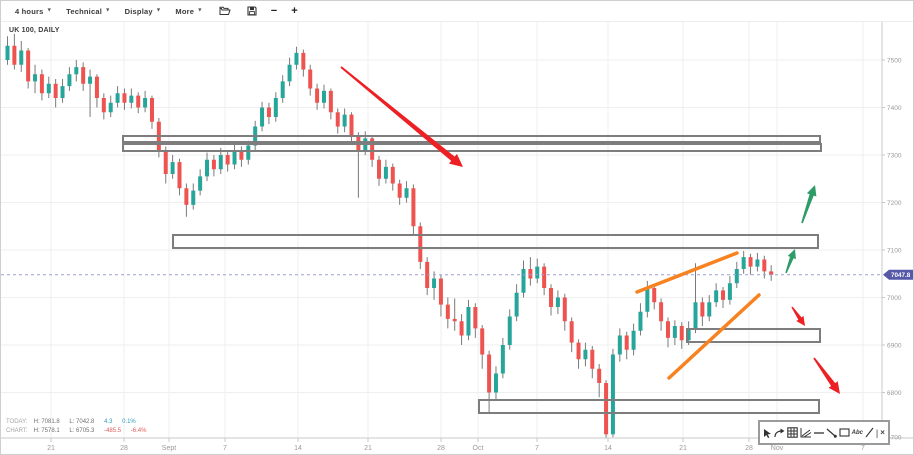 The width and height of the screenshot is (914, 455). I want to click on technical-dropdown: Technical ▼, so click(88, 11).